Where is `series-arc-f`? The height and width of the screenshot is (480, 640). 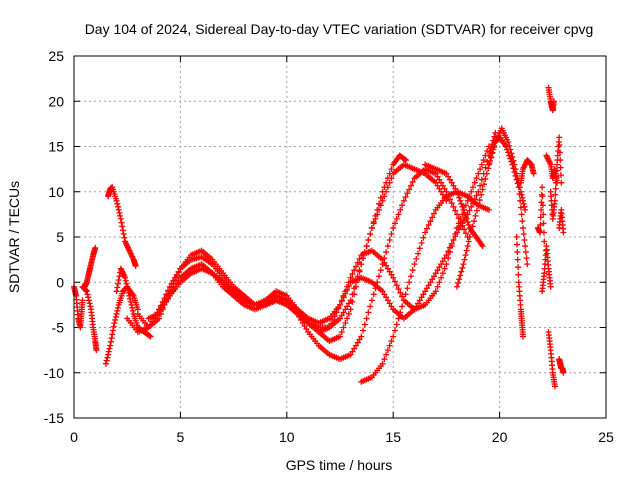
series-arc-f is located at coordinates (425, 286).